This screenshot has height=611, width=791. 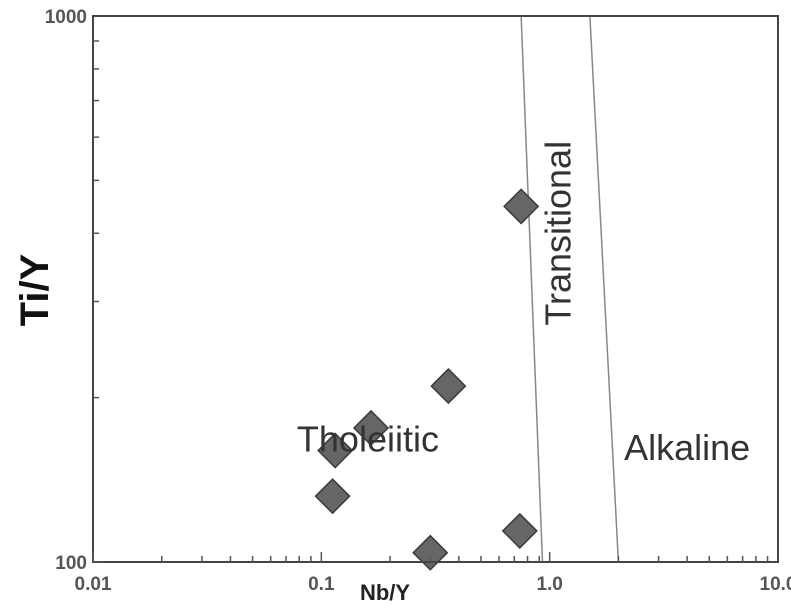 What do you see at coordinates (71, 563) in the screenshot?
I see `y-tick-label: 100` at bounding box center [71, 563].